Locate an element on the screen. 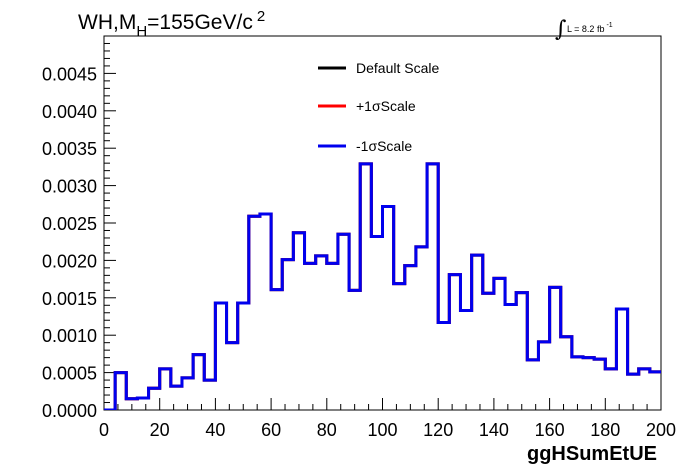 The width and height of the screenshot is (696, 472). y-tick-label: 0.0035 is located at coordinates (69, 149).